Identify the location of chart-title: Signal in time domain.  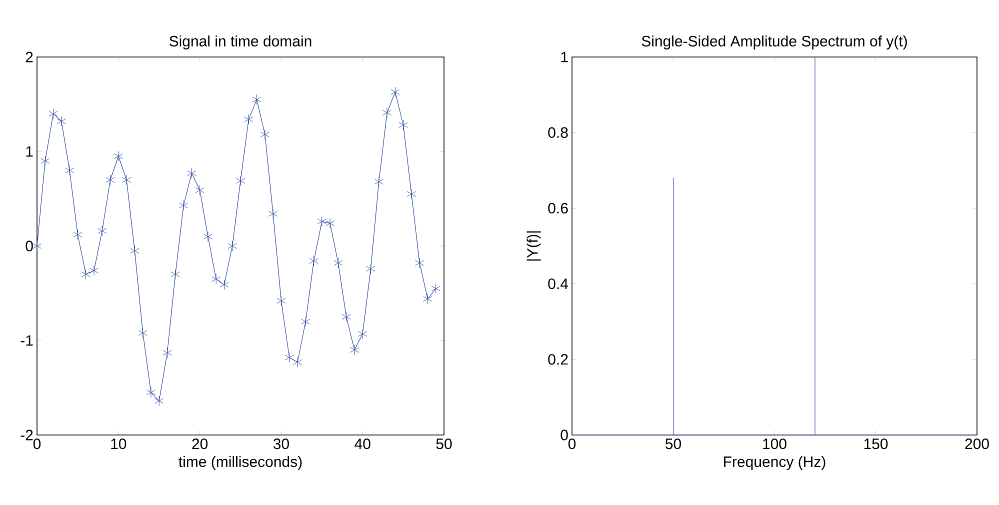
(240, 42).